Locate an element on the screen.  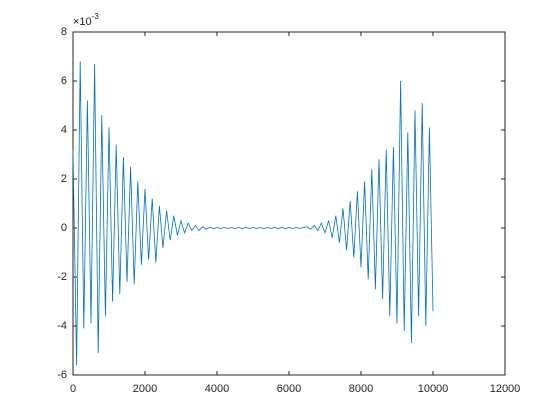
x-tick-label: 4000 is located at coordinates (217, 389).